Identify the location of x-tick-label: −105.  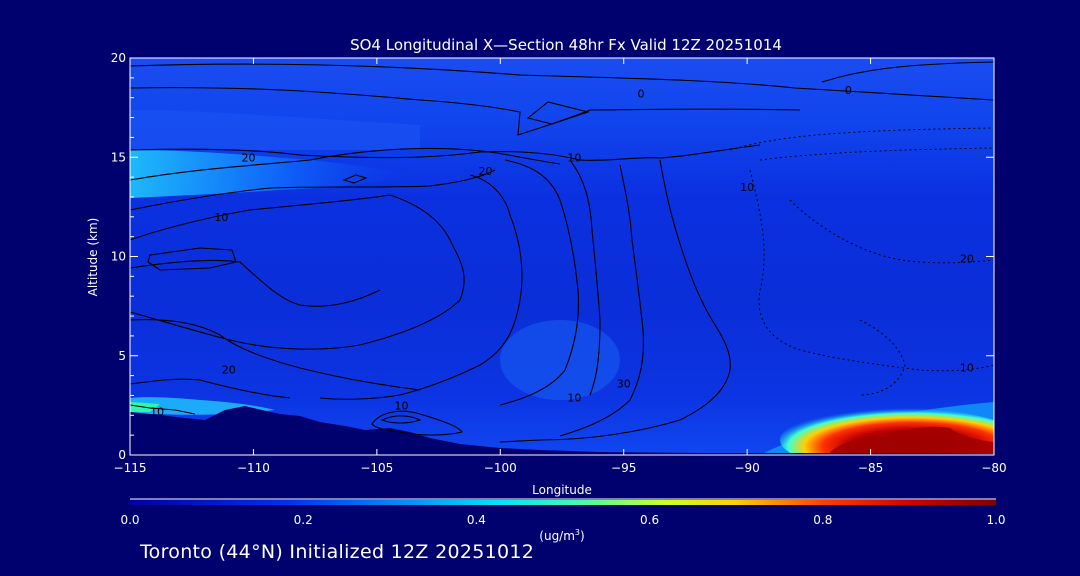
(376, 468).